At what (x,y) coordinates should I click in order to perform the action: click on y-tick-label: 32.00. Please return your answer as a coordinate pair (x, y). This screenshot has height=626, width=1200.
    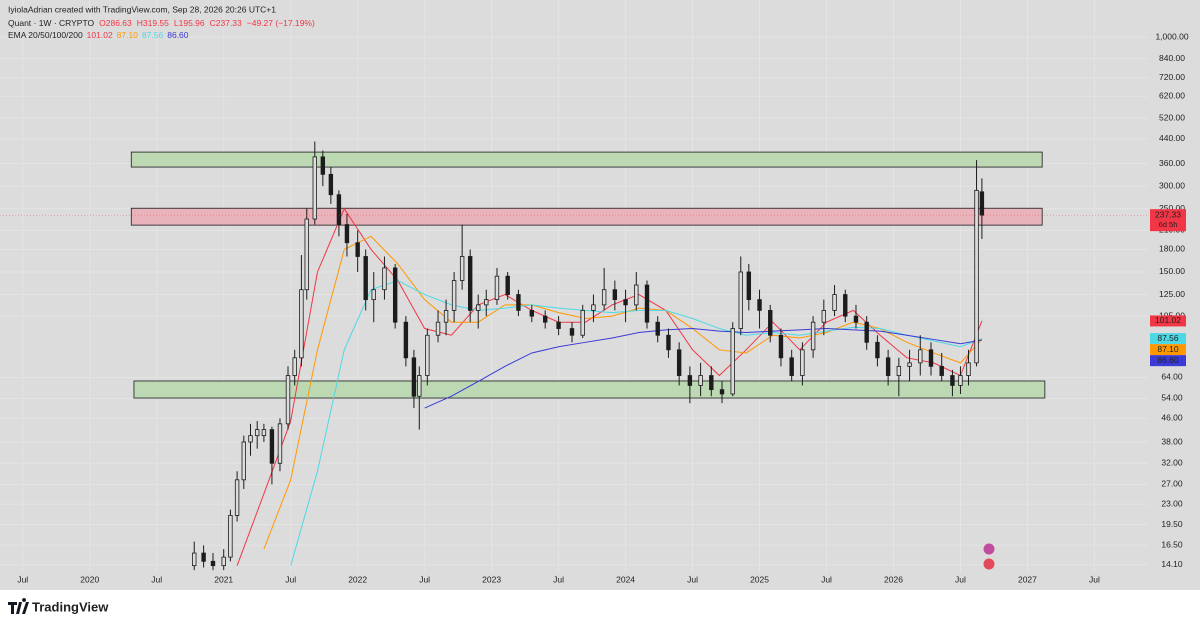
    Looking at the image, I should click on (1172, 463).